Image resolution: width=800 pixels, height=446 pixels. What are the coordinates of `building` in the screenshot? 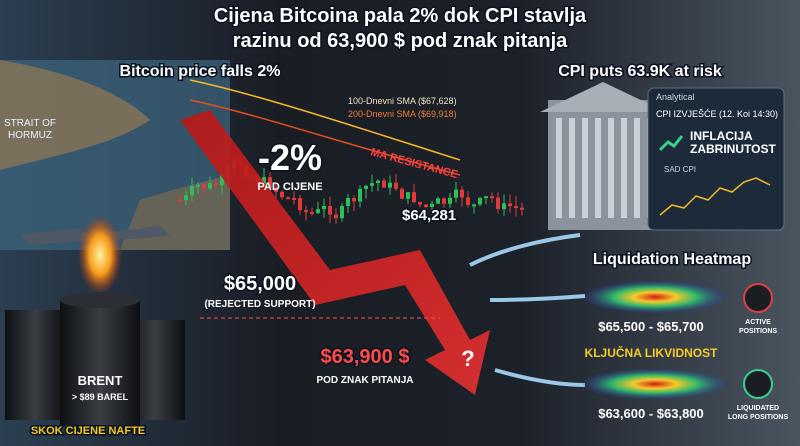 It's located at (603, 165).